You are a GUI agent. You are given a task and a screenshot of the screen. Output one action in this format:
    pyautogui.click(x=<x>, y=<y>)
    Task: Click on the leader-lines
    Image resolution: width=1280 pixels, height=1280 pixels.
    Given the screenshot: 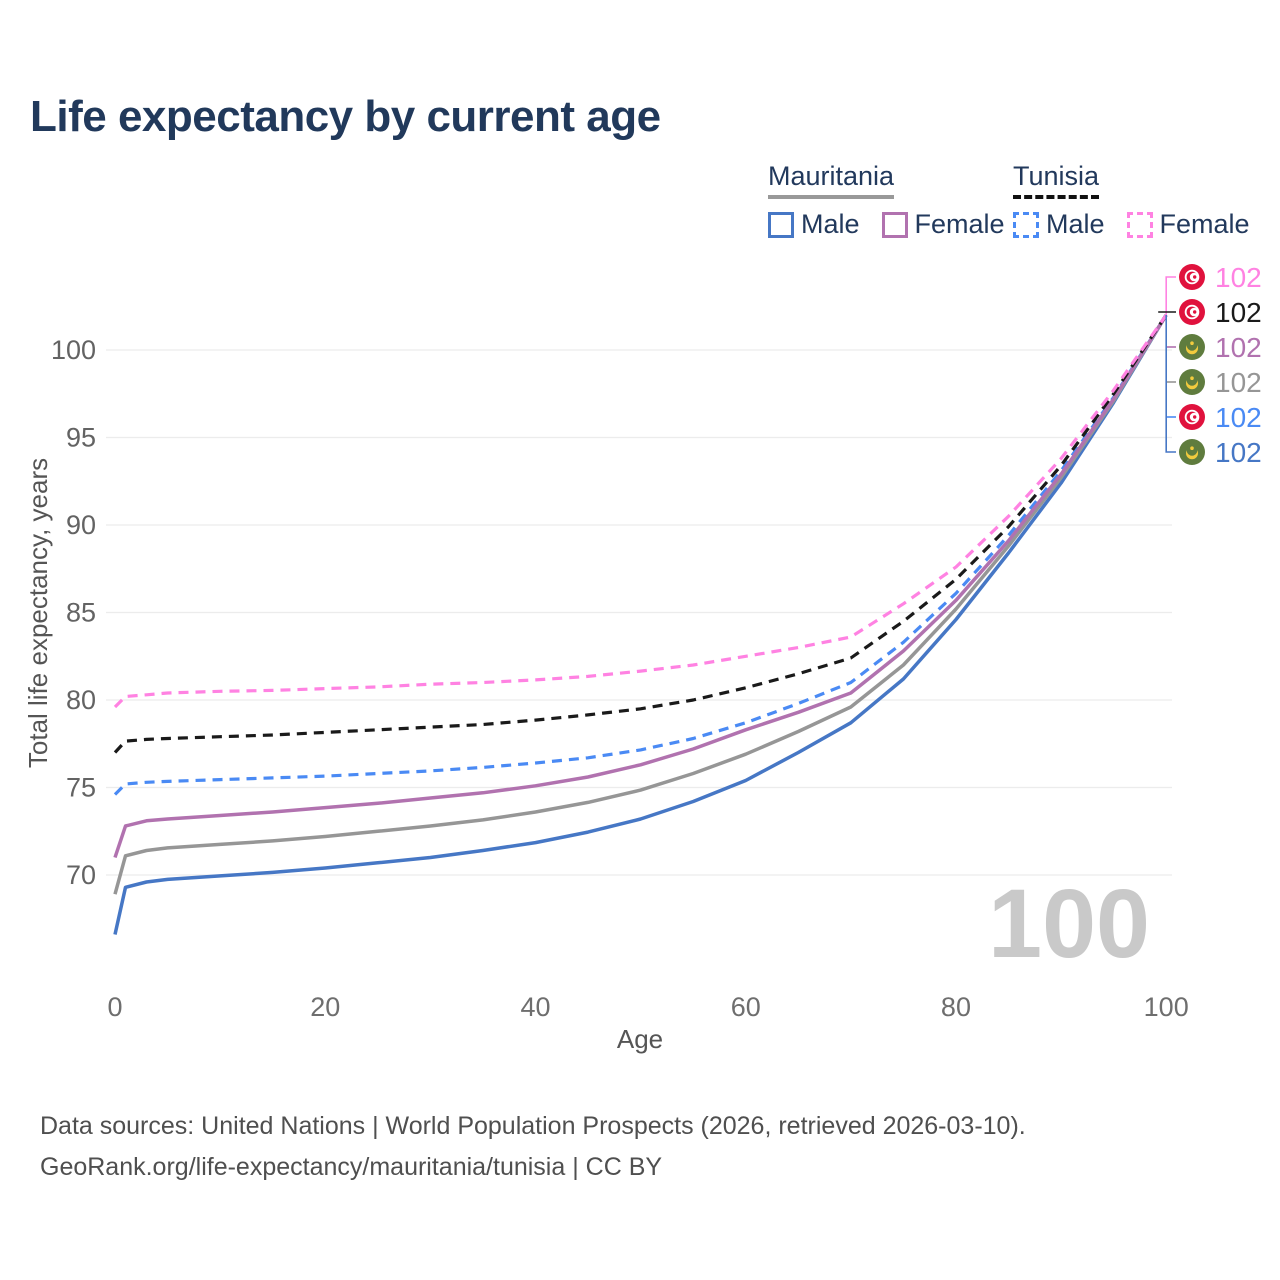 What is the action you would take?
    pyautogui.click(x=1167, y=364)
    